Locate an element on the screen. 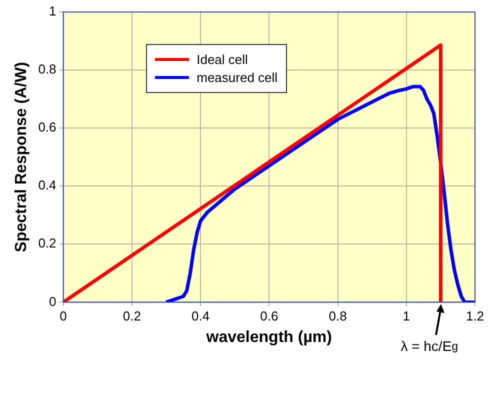 This screenshot has height=393, width=503. x-tick-label: 0.6 is located at coordinates (269, 316).